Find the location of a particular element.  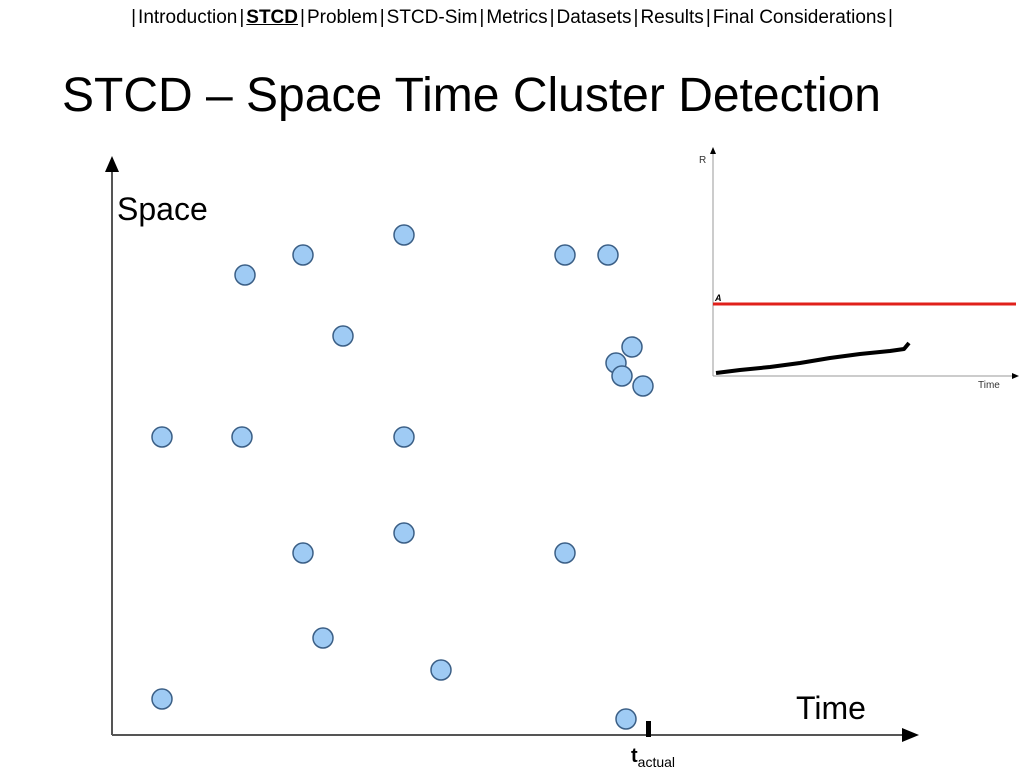

nav-item: Final Considerations is located at coordinates (799, 17).